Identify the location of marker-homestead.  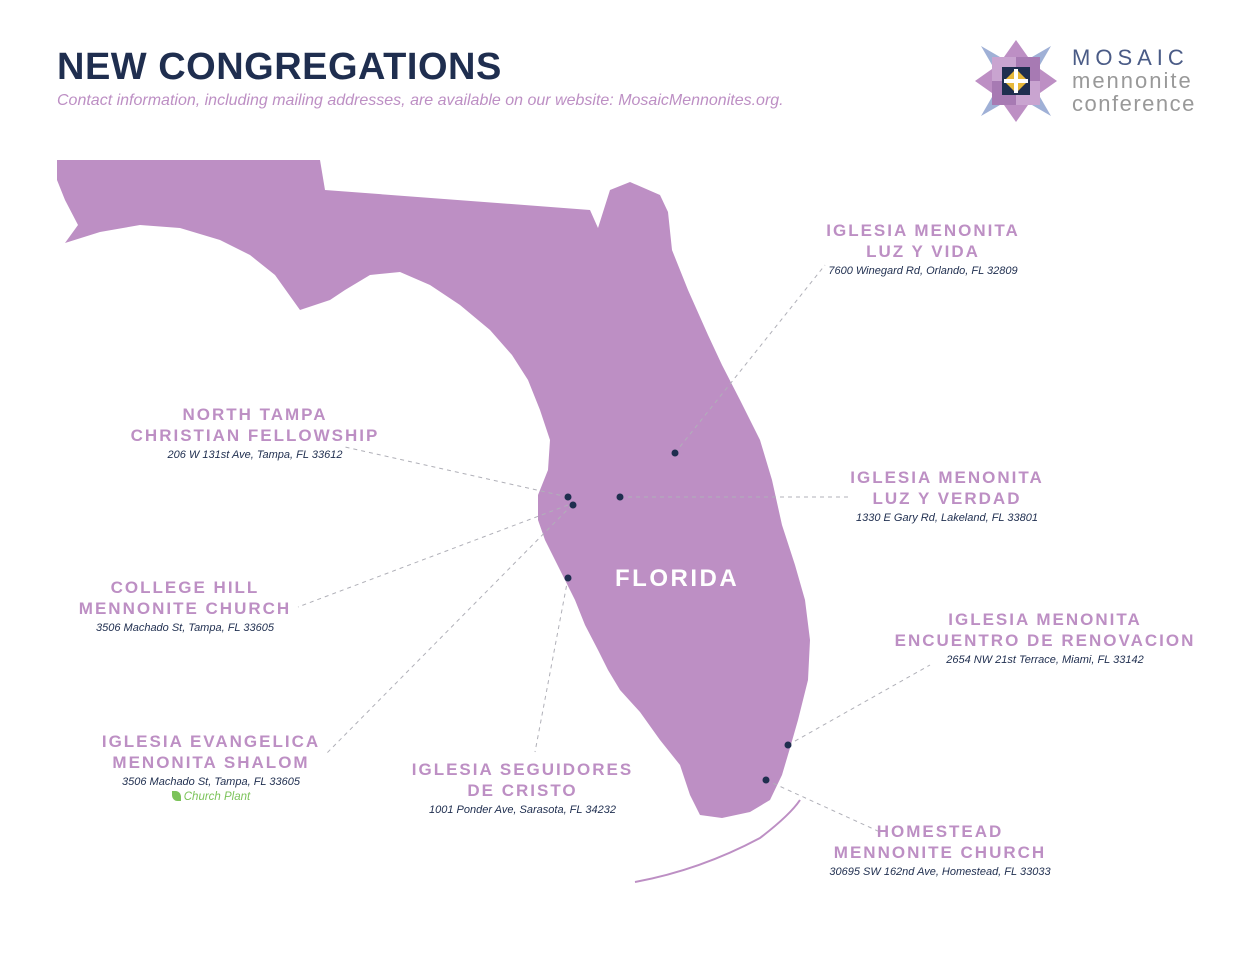
(766, 780).